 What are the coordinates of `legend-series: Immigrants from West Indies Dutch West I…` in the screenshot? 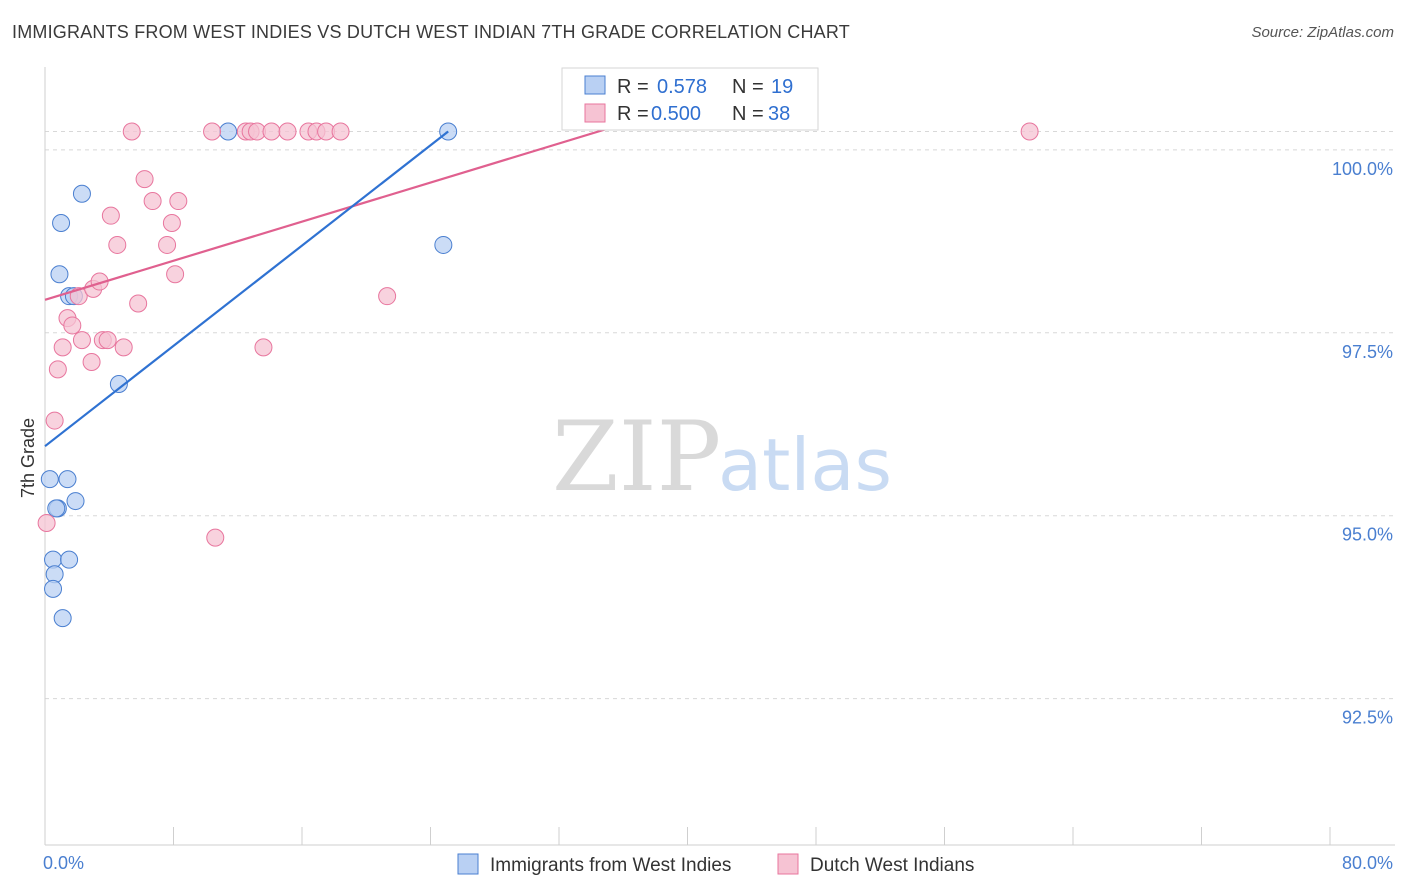 It's located at (715, 864).